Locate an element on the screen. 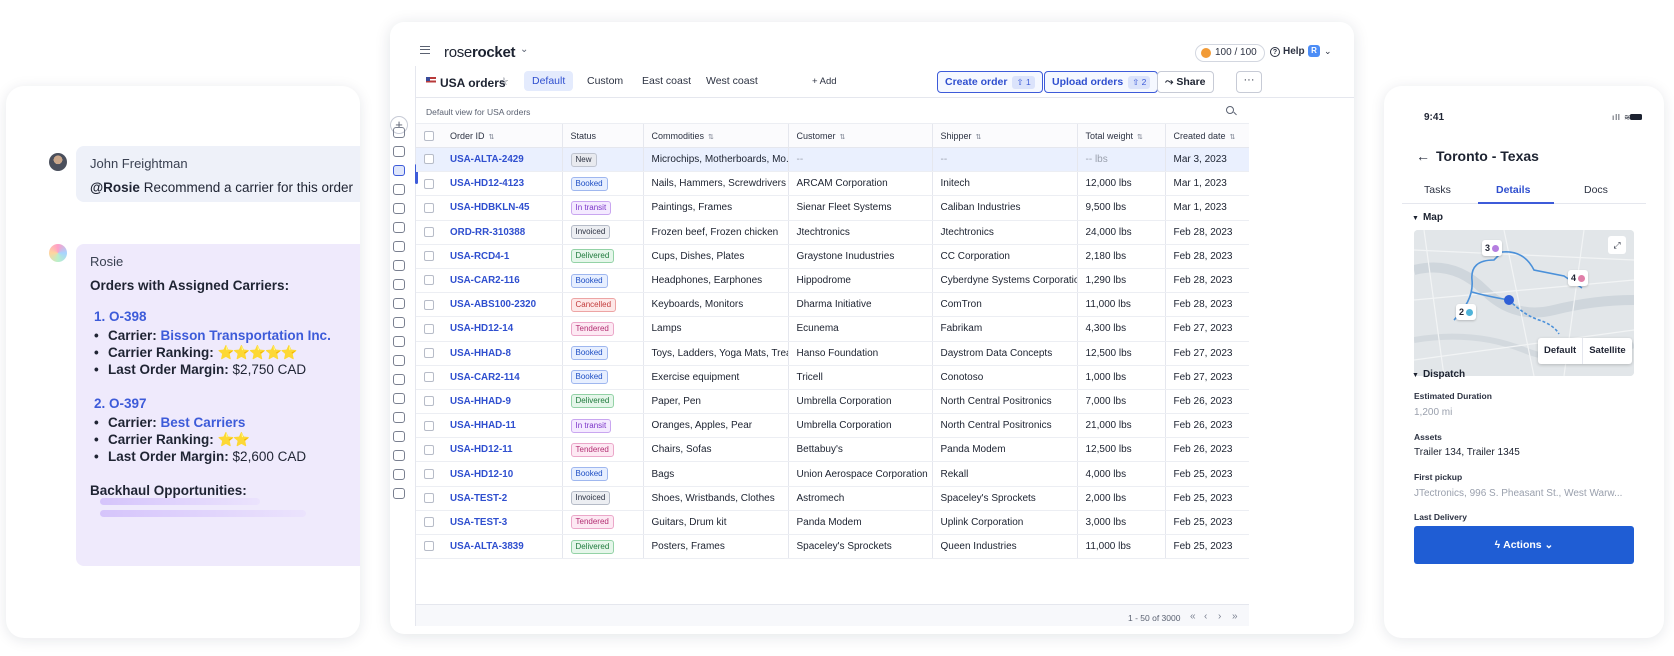 The width and height of the screenshot is (1674, 656). badge-icon is located at coordinates (399, 398).